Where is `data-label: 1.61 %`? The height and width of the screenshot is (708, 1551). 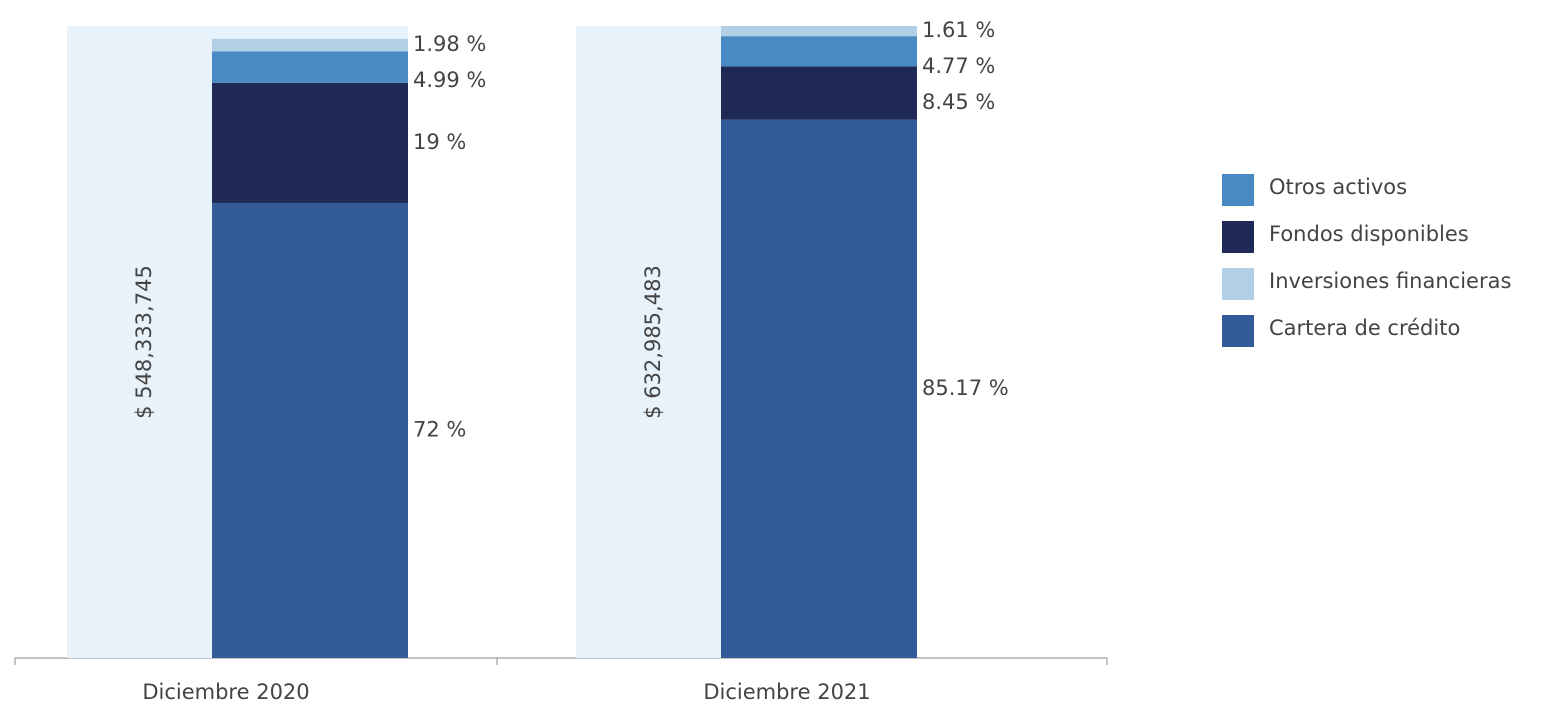 data-label: 1.61 % is located at coordinates (958, 30).